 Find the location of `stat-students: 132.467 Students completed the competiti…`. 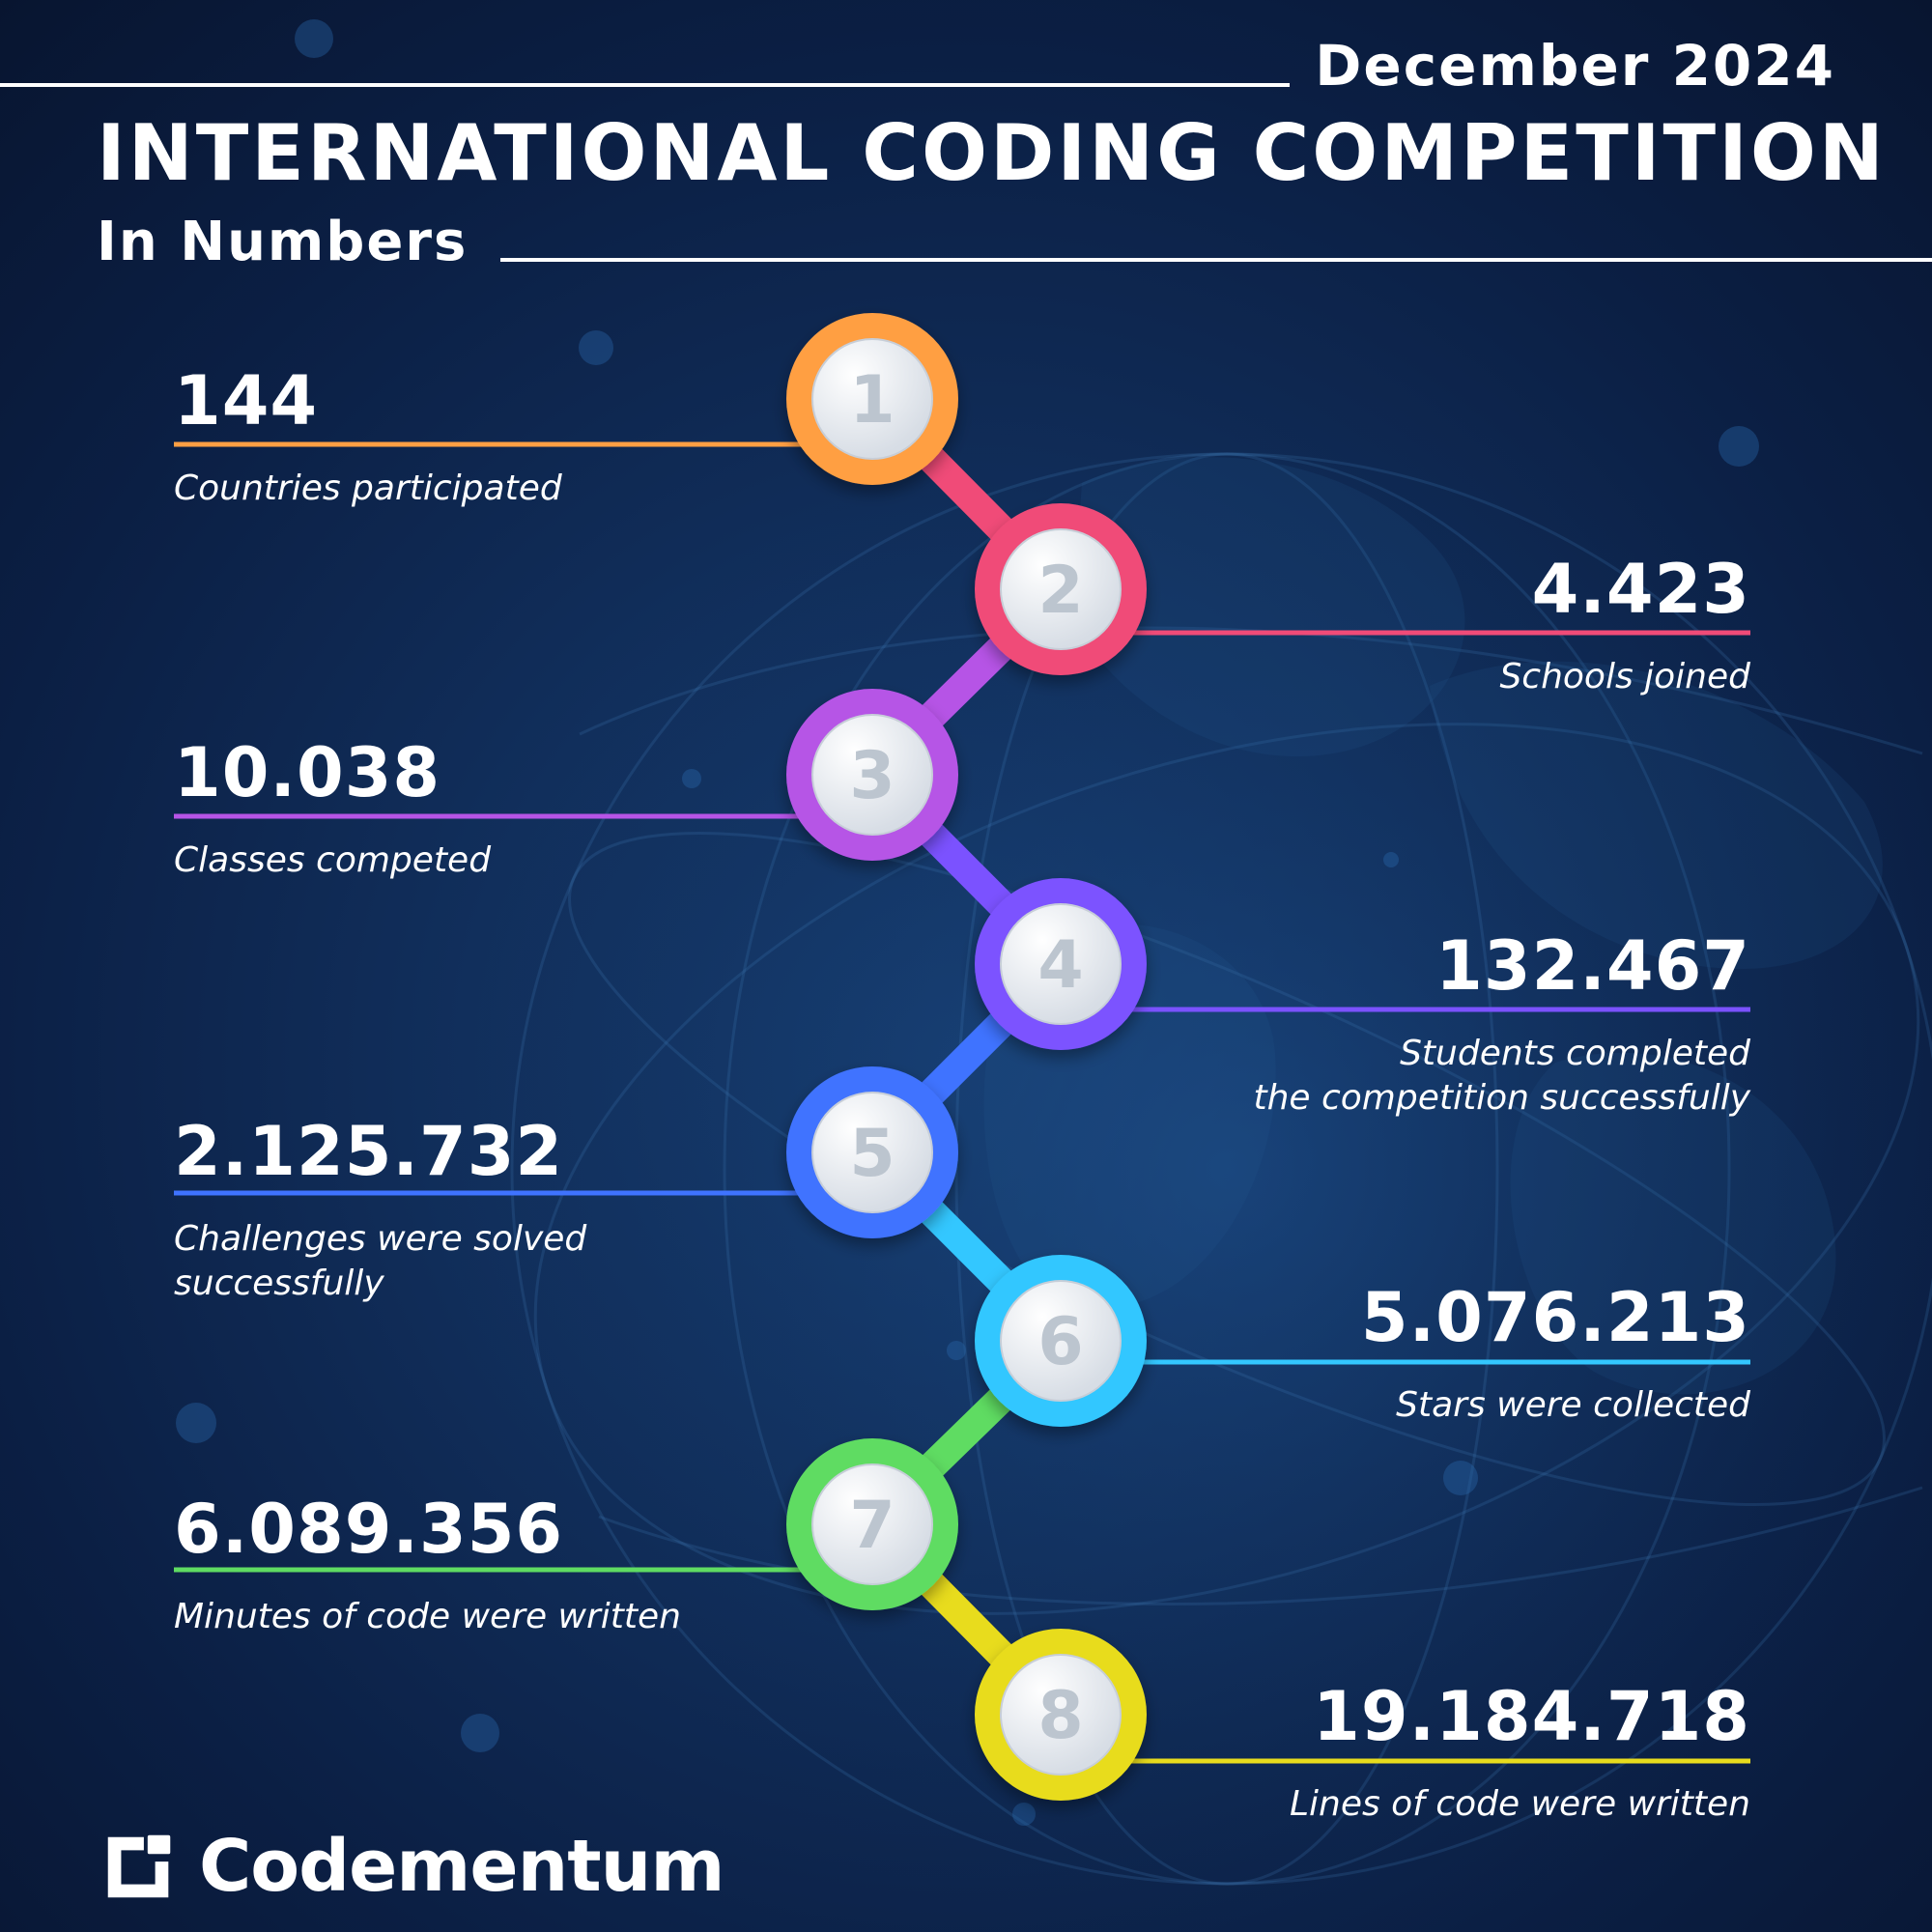

stat-students: 132.467 Students completed the competiti… is located at coordinates (1501, 1026).